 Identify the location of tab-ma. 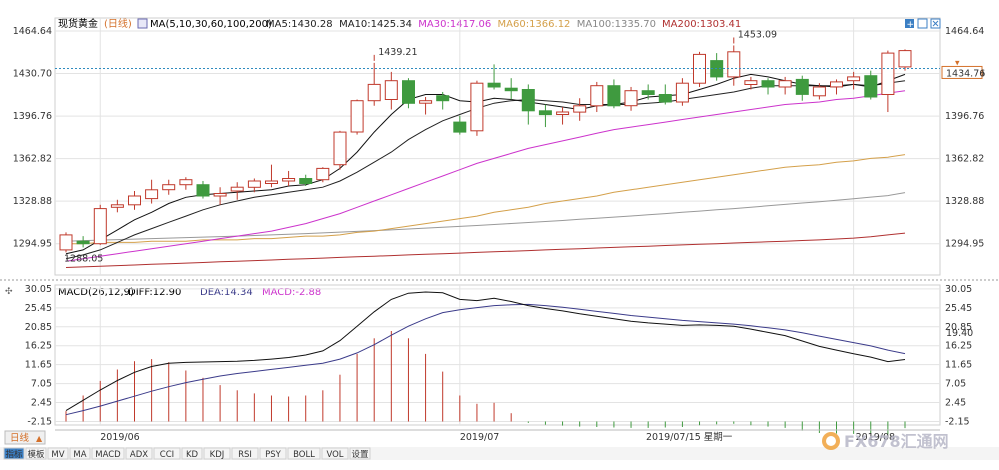
(80, 453).